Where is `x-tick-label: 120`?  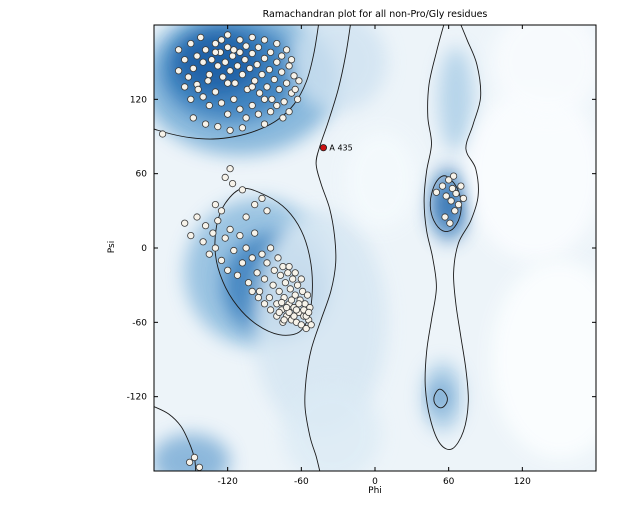
x-tick-label: 120 is located at coordinates (522, 482).